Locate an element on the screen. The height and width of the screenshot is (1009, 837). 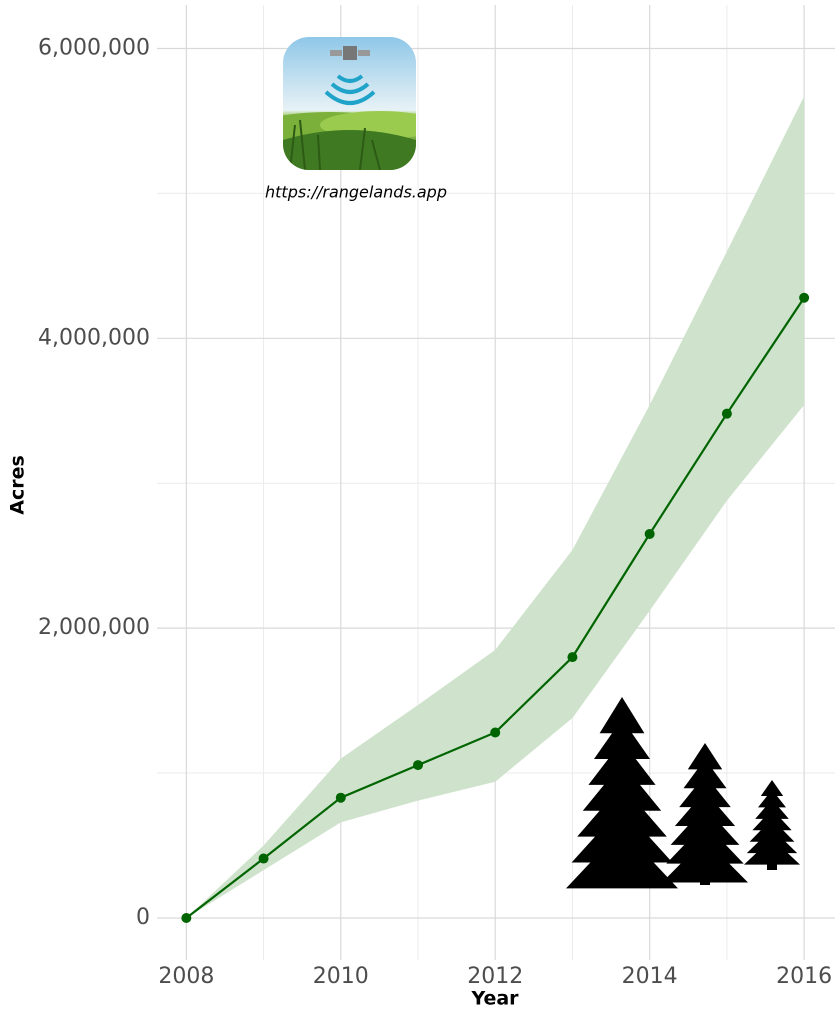
x-tick-label: 2014 is located at coordinates (650, 976).